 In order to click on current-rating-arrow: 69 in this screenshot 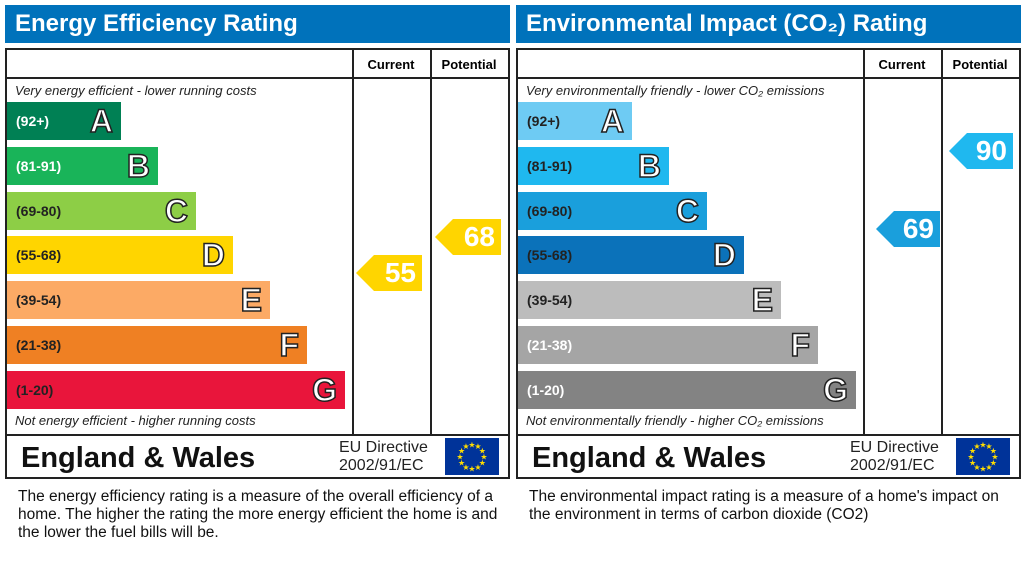, I will do `click(908, 229)`.